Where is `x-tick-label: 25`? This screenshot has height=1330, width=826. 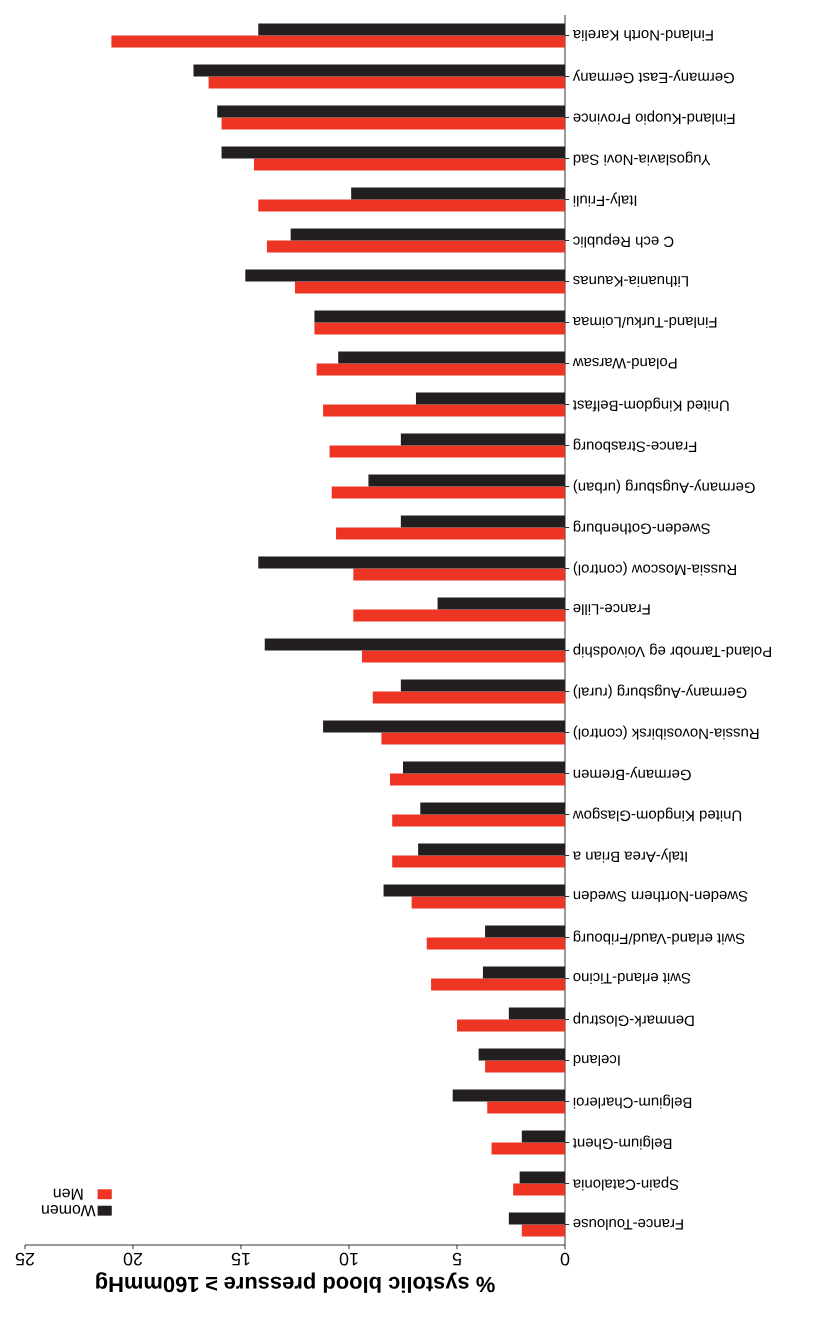
x-tick-label: 25 is located at coordinates (25, 1259).